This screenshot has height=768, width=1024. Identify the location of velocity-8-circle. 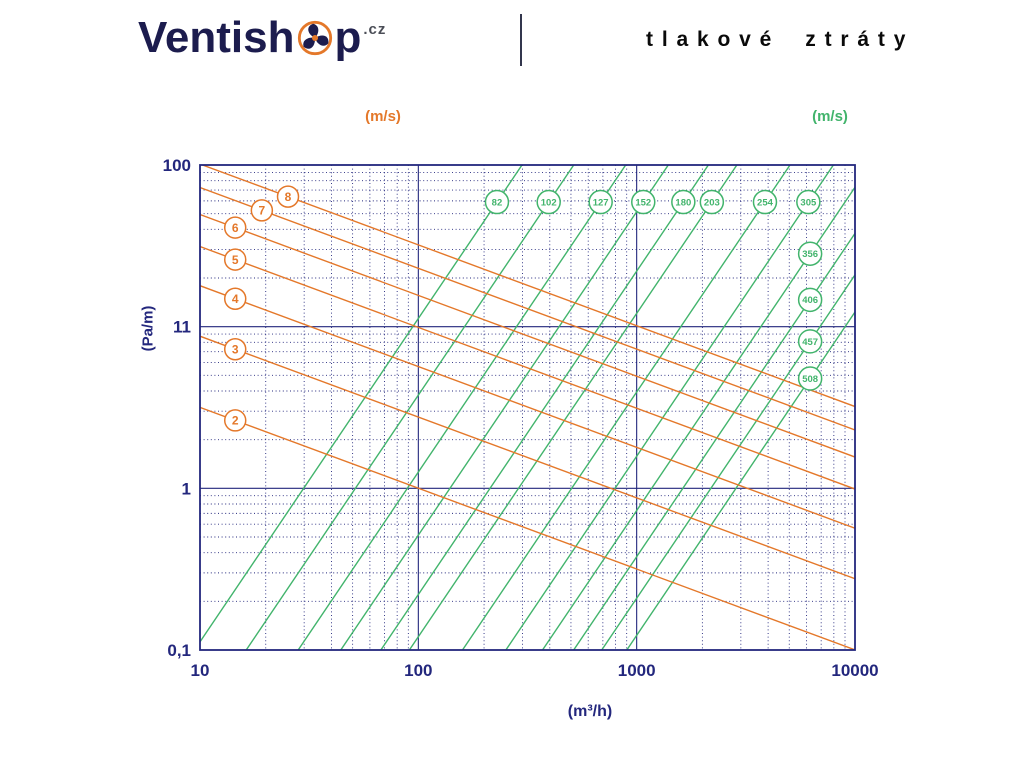
(288, 196).